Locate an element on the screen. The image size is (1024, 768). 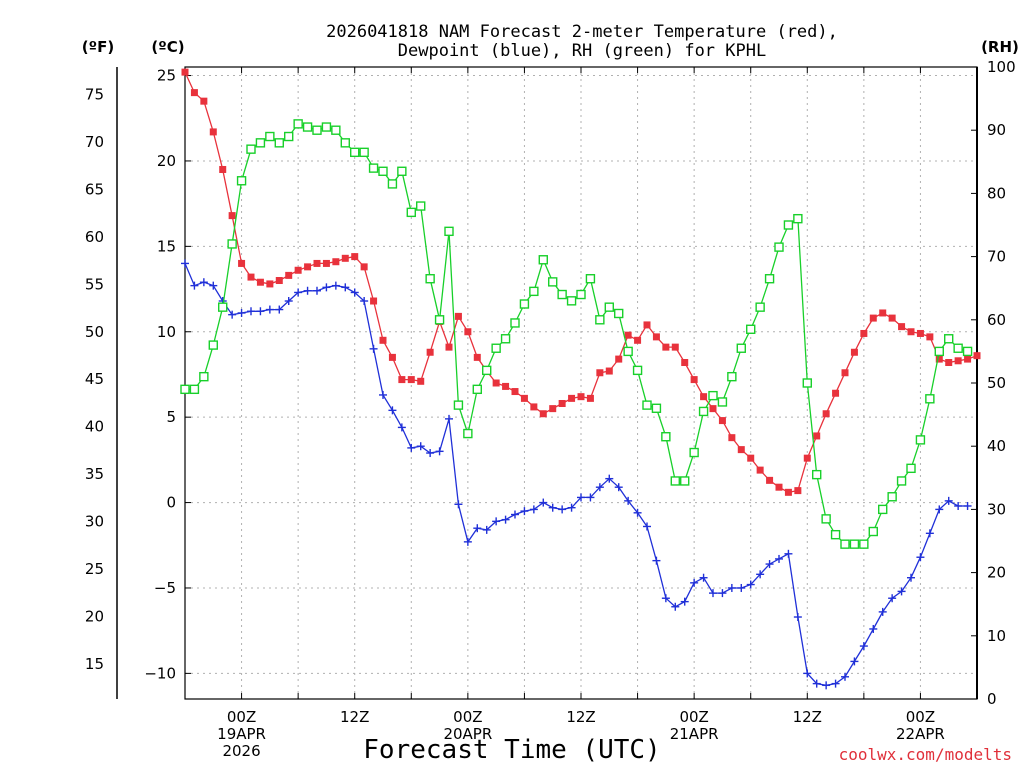
fahrenheit-tick-label: 40 is located at coordinates (94, 427).